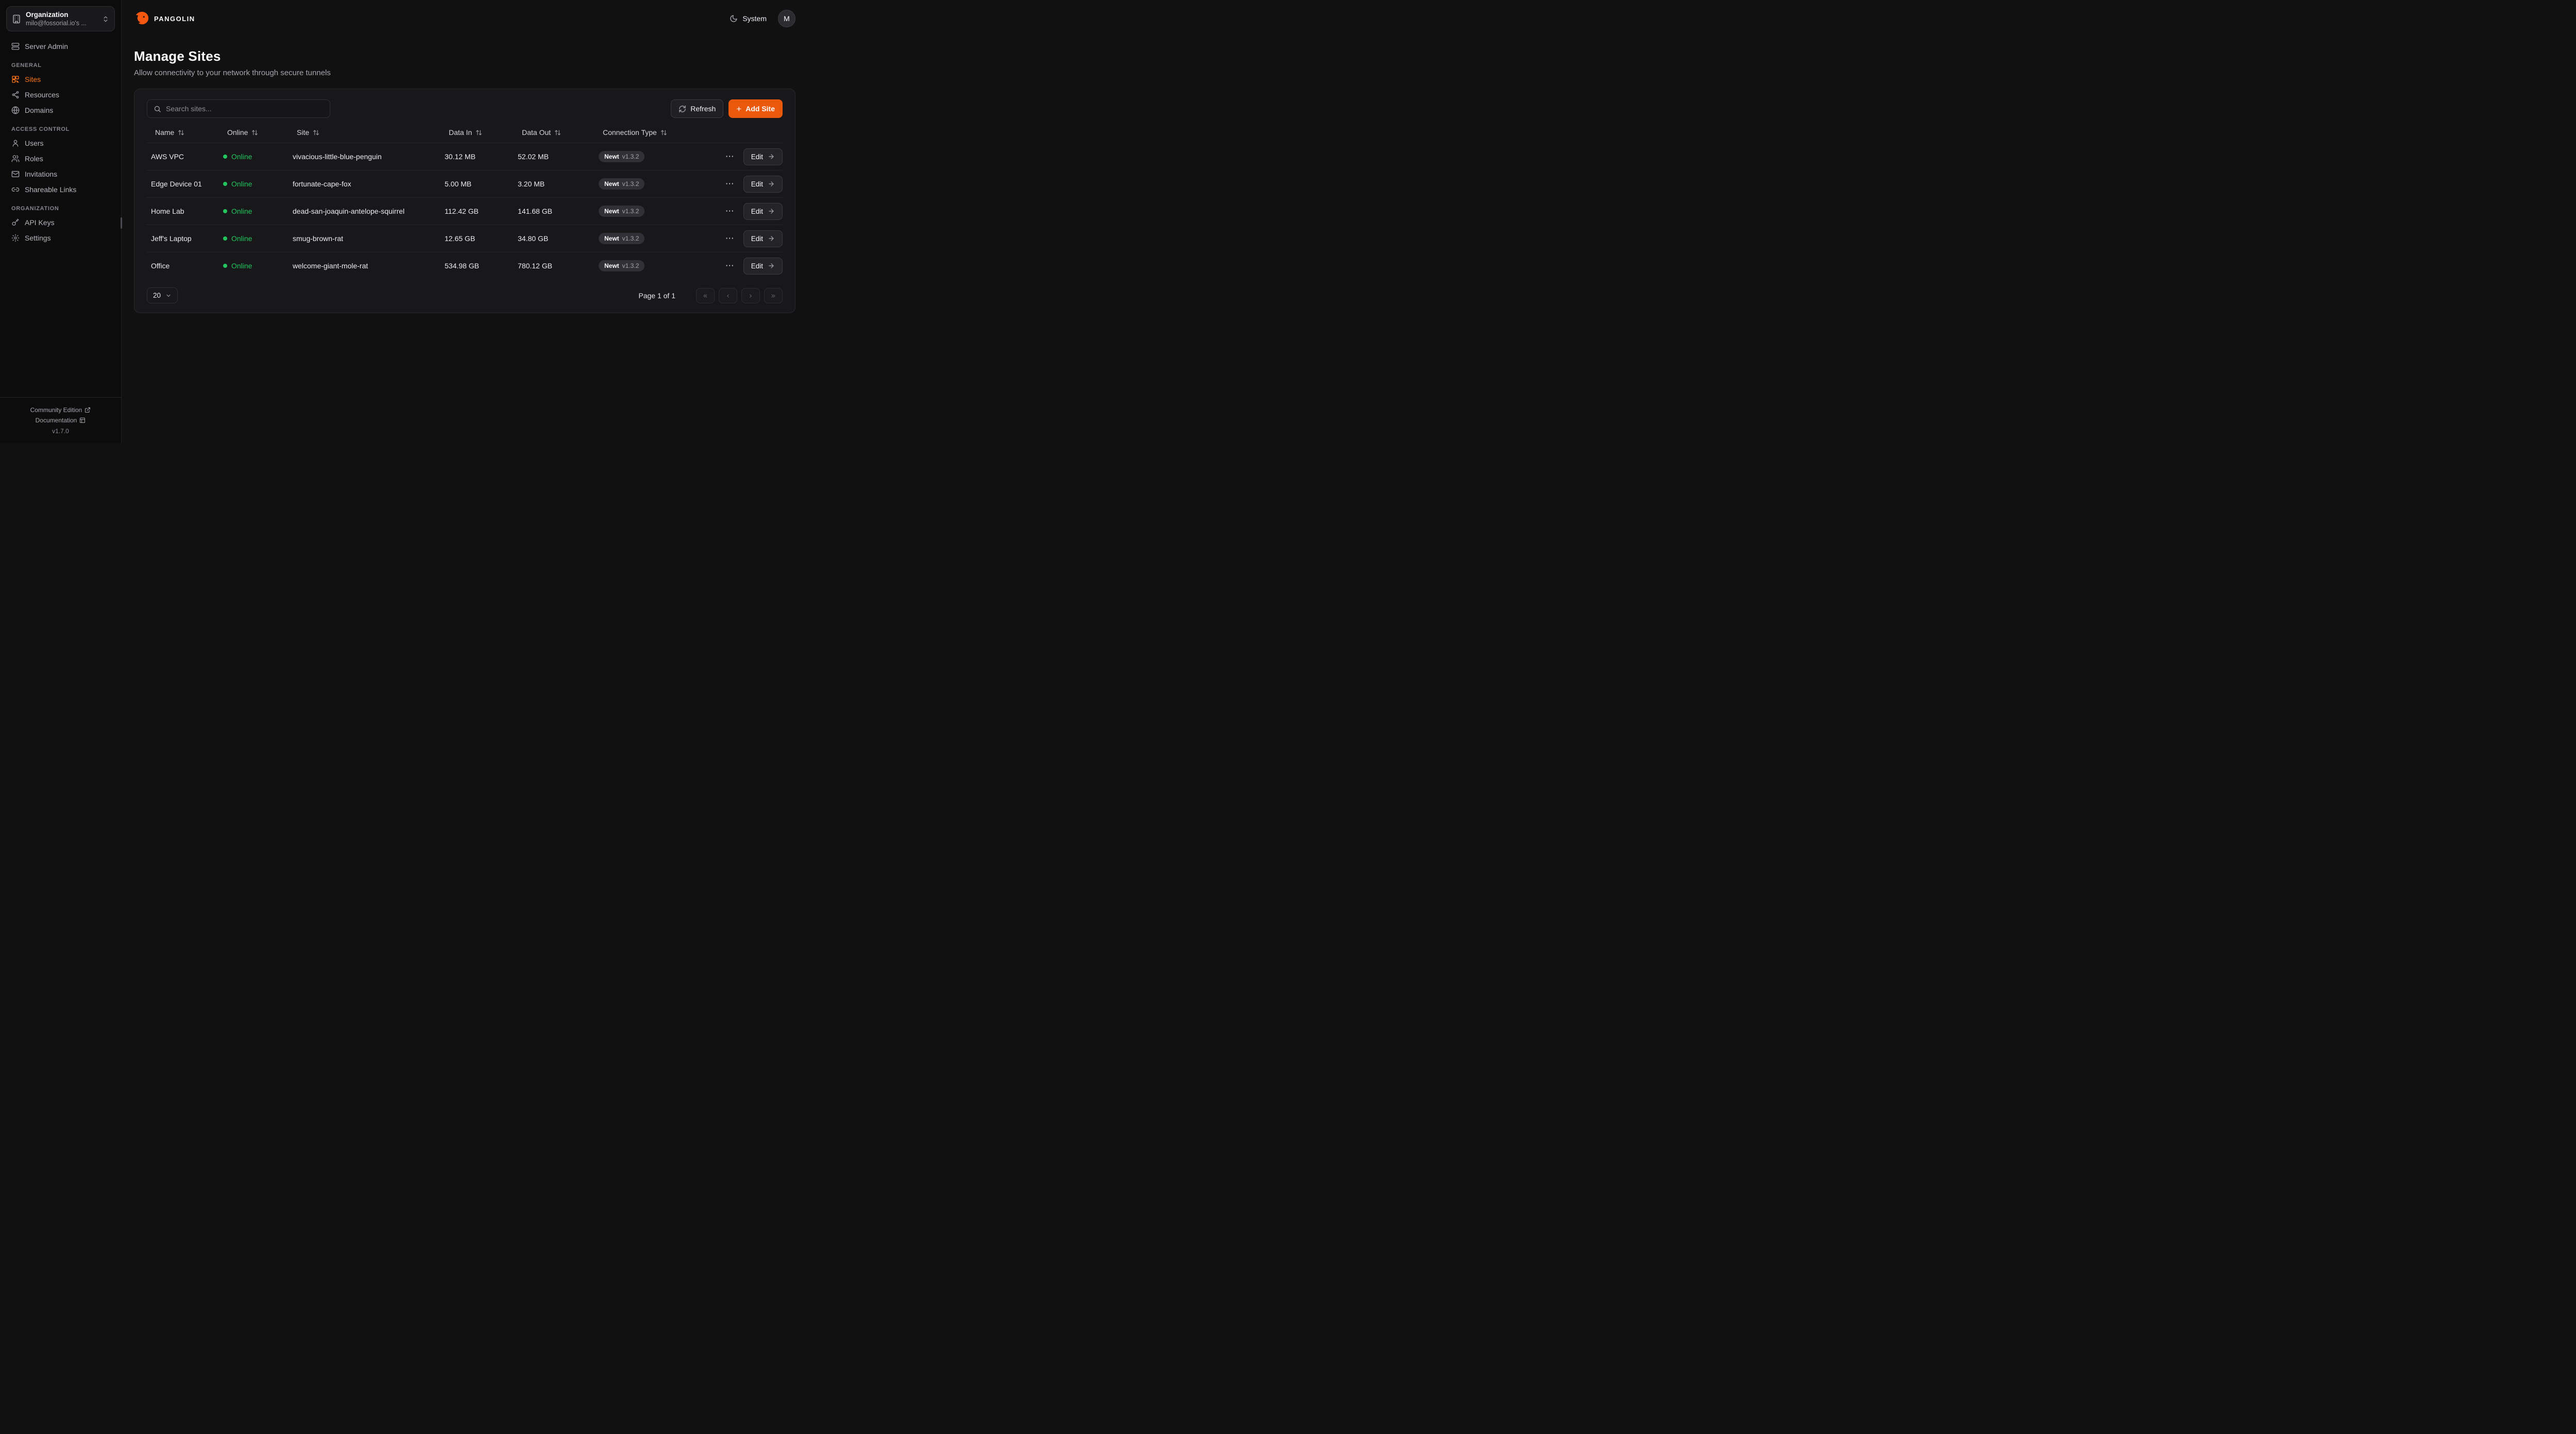  What do you see at coordinates (15, 174) in the screenshot?
I see `mail-icon` at bounding box center [15, 174].